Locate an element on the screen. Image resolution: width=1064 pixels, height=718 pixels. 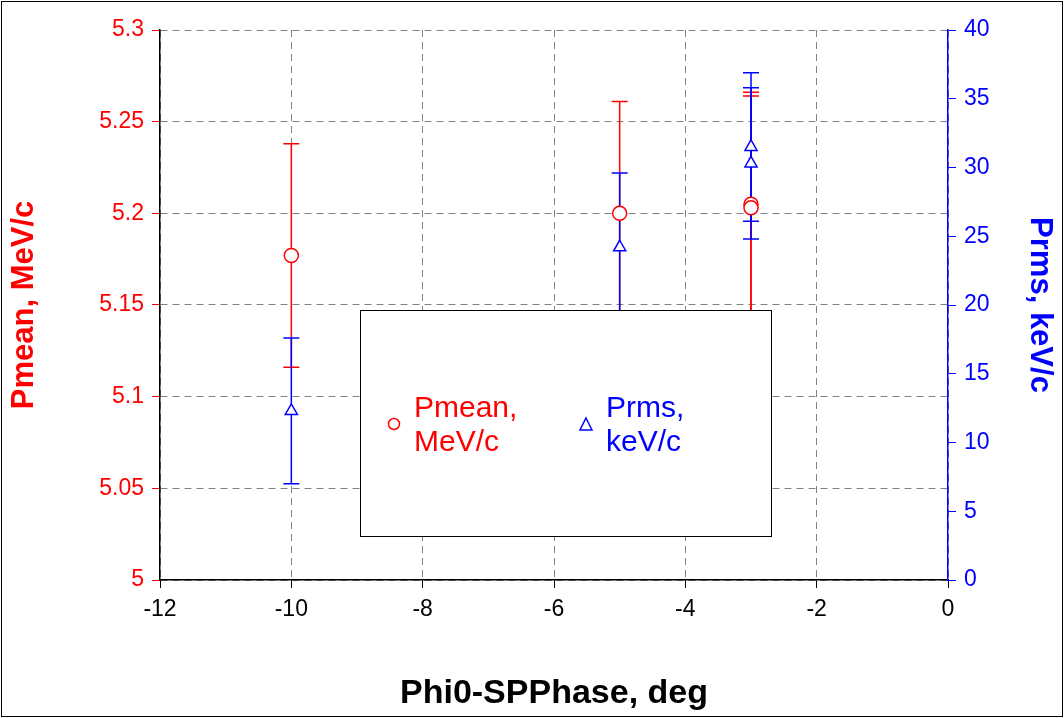
y-tick-label: 5.15 is located at coordinates (121, 303).